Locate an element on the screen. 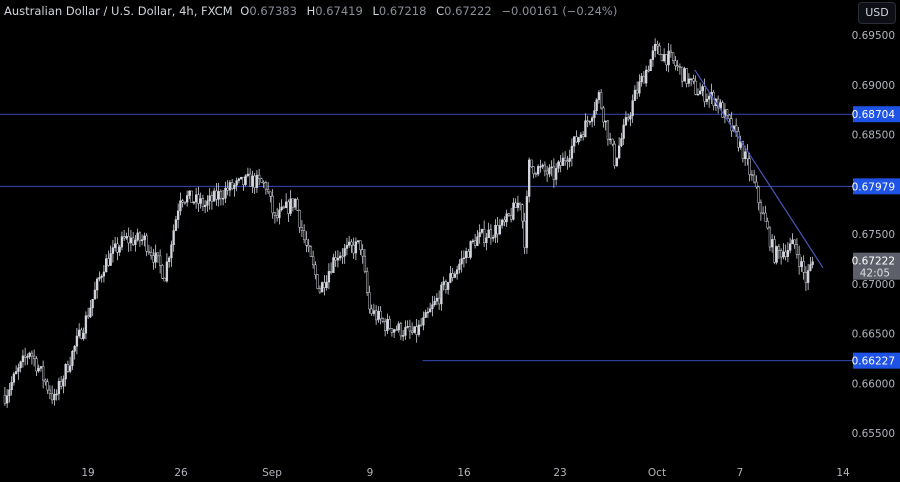  currency-button: USD is located at coordinates (877, 13).